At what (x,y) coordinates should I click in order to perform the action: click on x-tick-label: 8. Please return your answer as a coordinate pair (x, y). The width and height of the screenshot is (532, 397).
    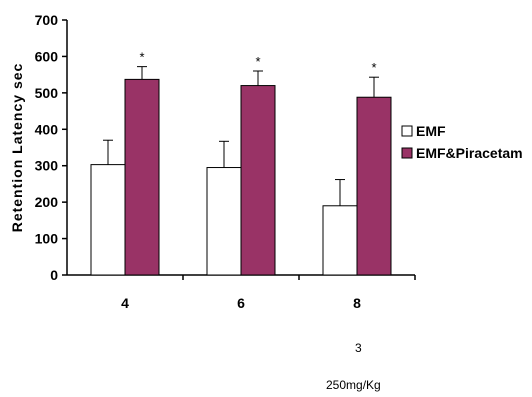
    Looking at the image, I should click on (357, 303).